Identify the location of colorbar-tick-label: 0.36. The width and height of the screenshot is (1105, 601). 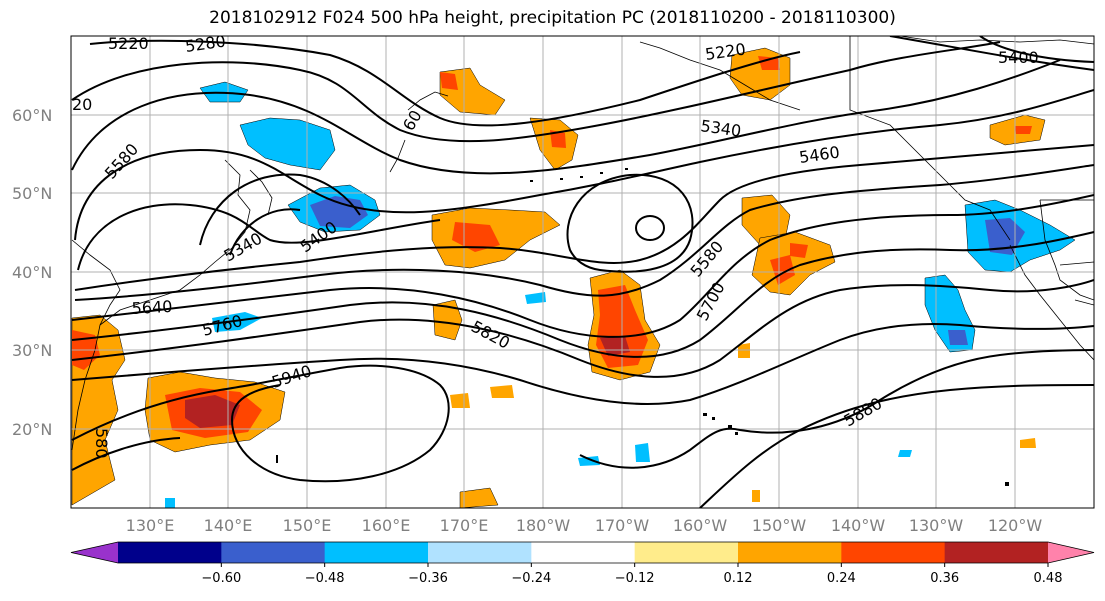
(944, 578).